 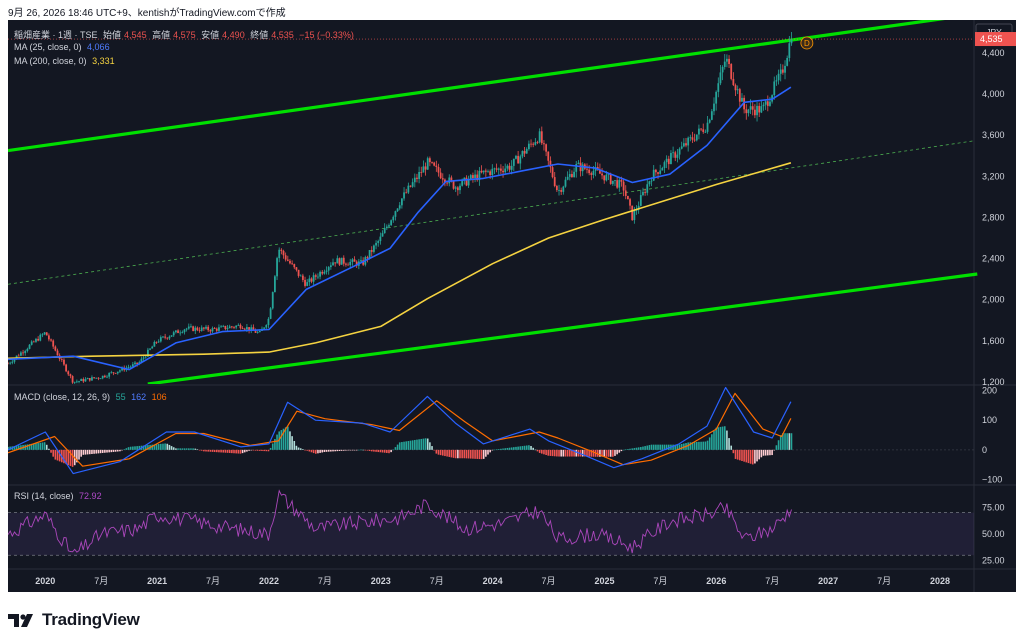 I want to click on last-price-tag-label: 4,535, so click(x=991, y=39).